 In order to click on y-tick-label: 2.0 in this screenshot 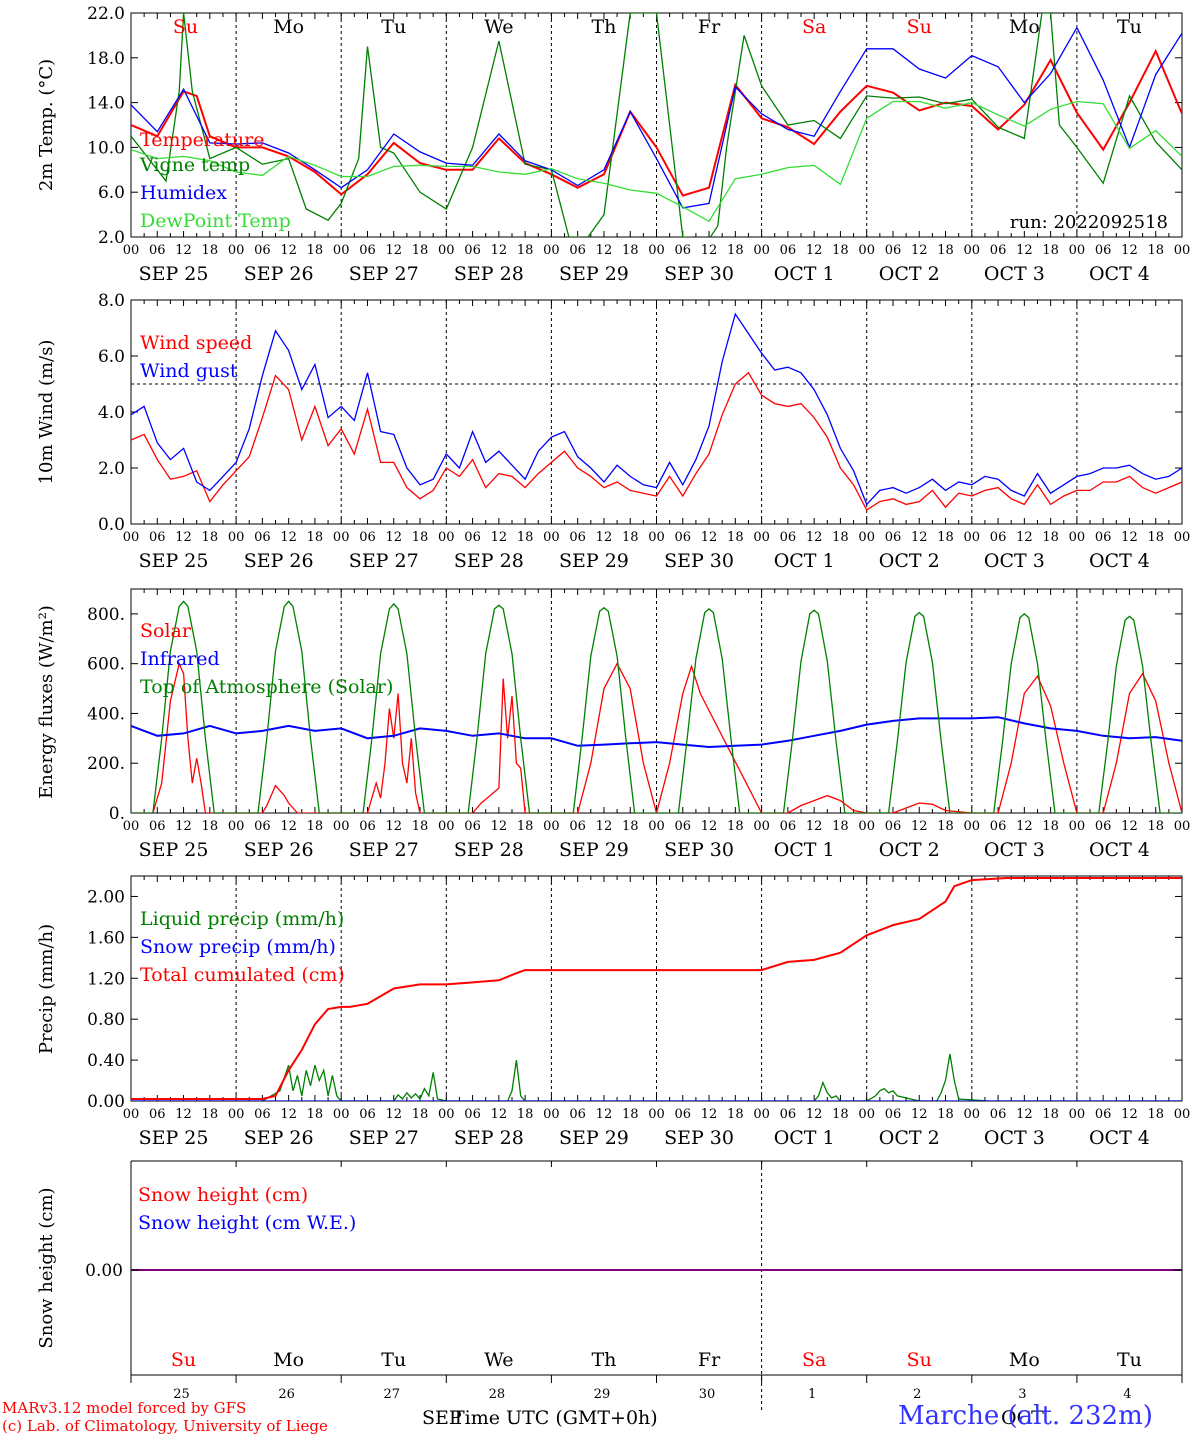, I will do `click(111, 238)`.